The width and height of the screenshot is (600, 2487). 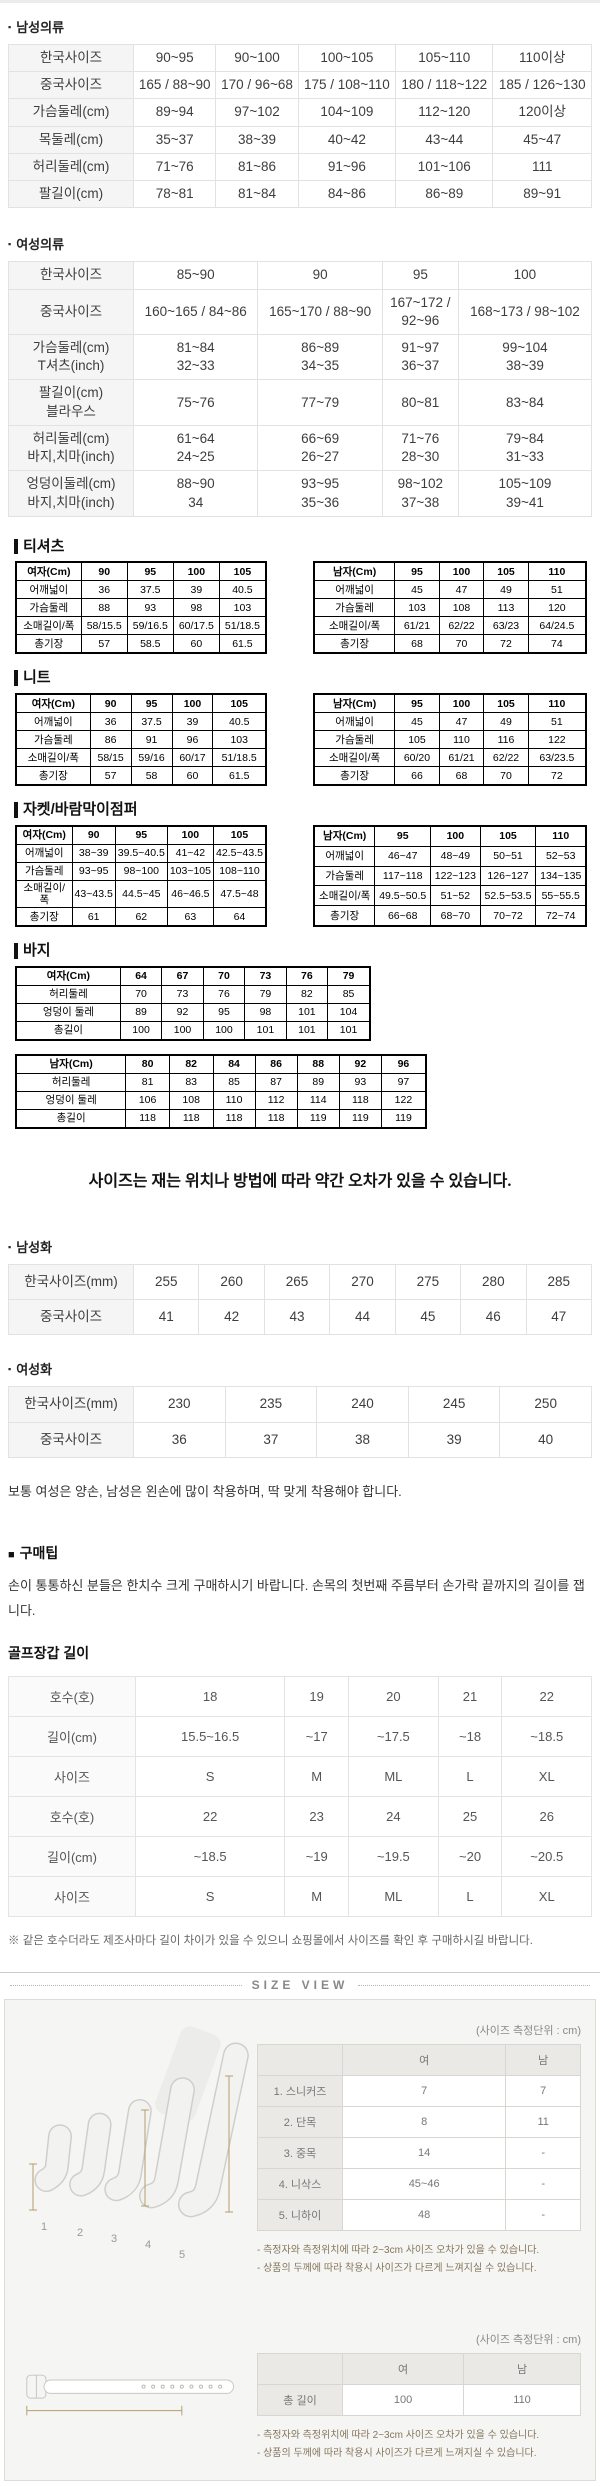 I want to click on value-cell: ~18.5, so click(x=546, y=1737).